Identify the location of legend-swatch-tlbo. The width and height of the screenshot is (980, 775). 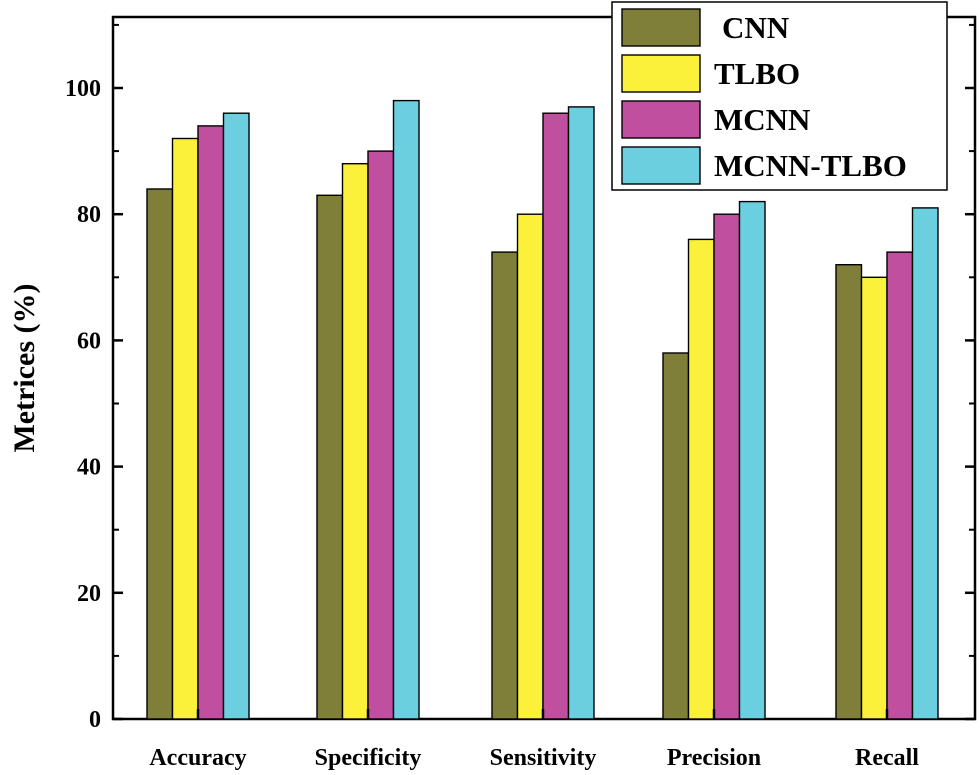
(661, 73).